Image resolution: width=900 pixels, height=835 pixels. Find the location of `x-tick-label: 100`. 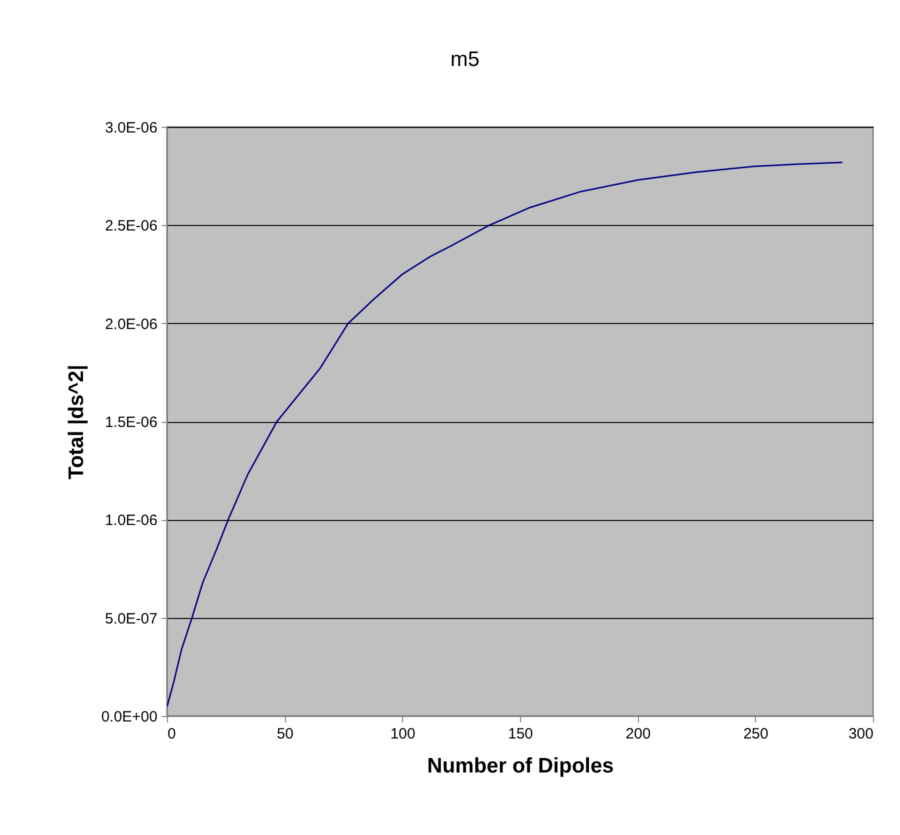

x-tick-label: 100 is located at coordinates (403, 734).